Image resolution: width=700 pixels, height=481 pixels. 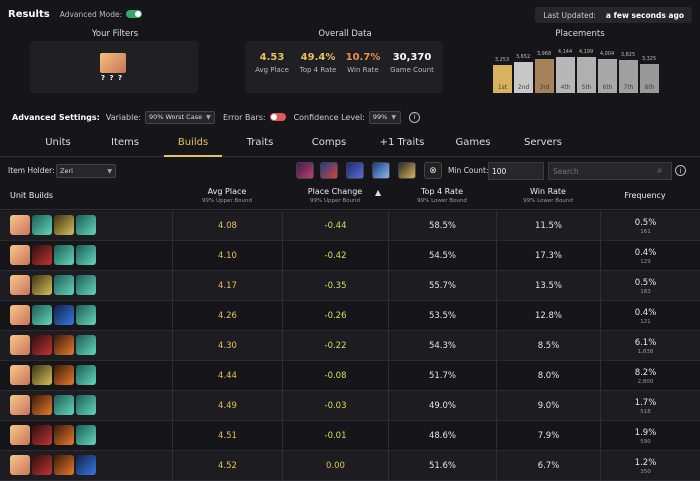 What do you see at coordinates (645, 321) in the screenshot?
I see `frequency-count: 121` at bounding box center [645, 321].